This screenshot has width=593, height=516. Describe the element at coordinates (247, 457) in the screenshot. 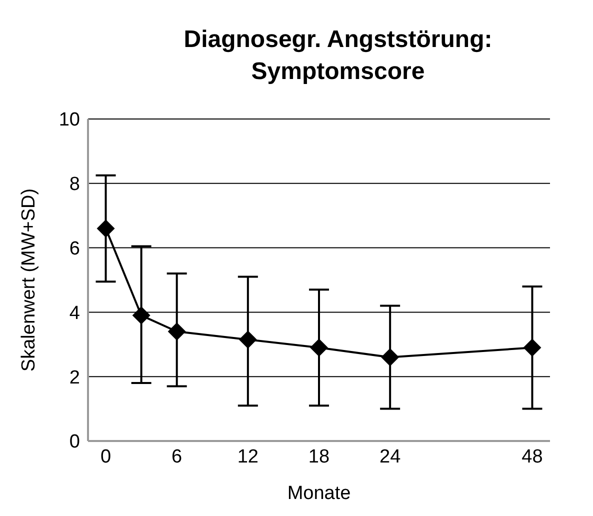

I see `x-tick-label: 12` at that location.